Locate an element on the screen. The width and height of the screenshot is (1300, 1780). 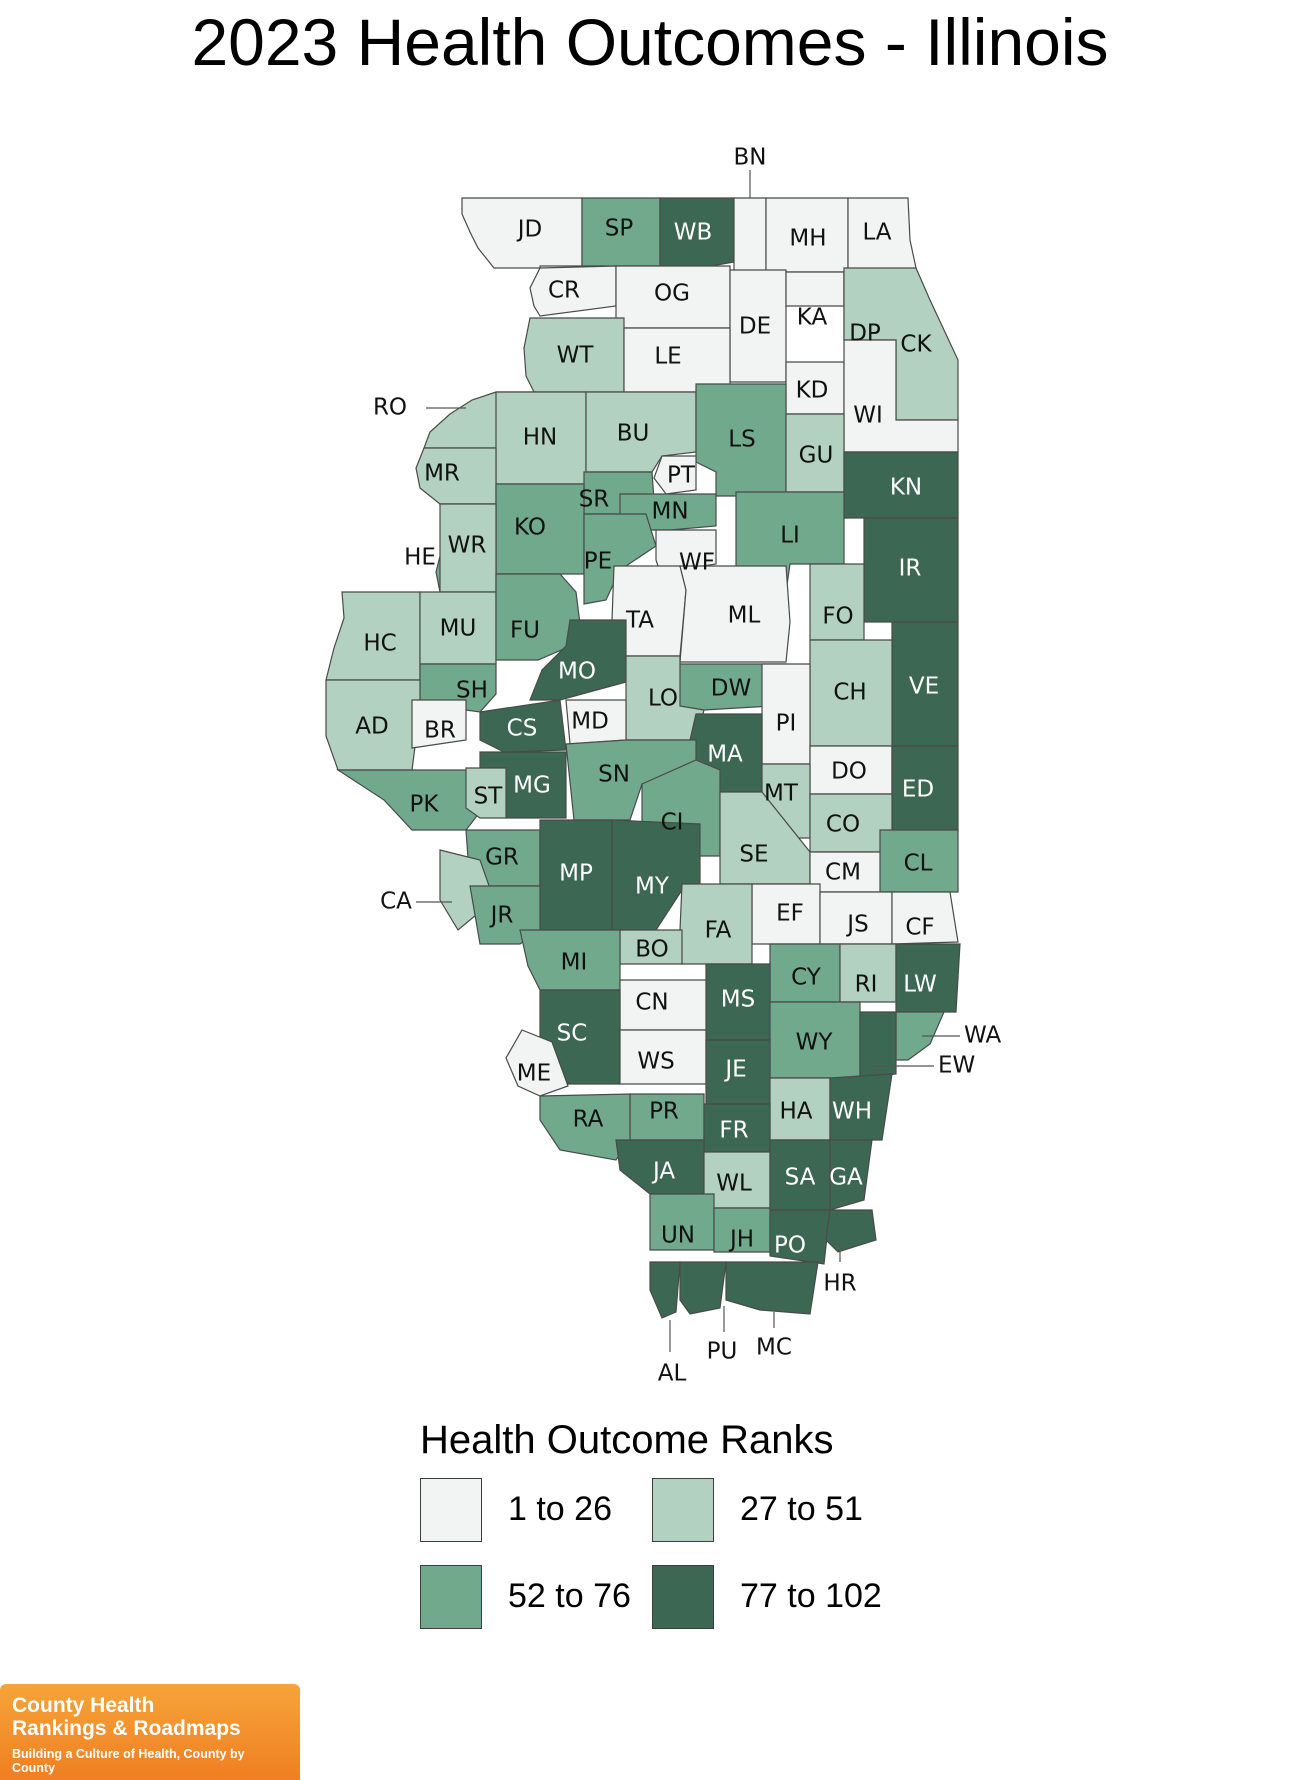
county-label-gu: GU is located at coordinates (816, 456).